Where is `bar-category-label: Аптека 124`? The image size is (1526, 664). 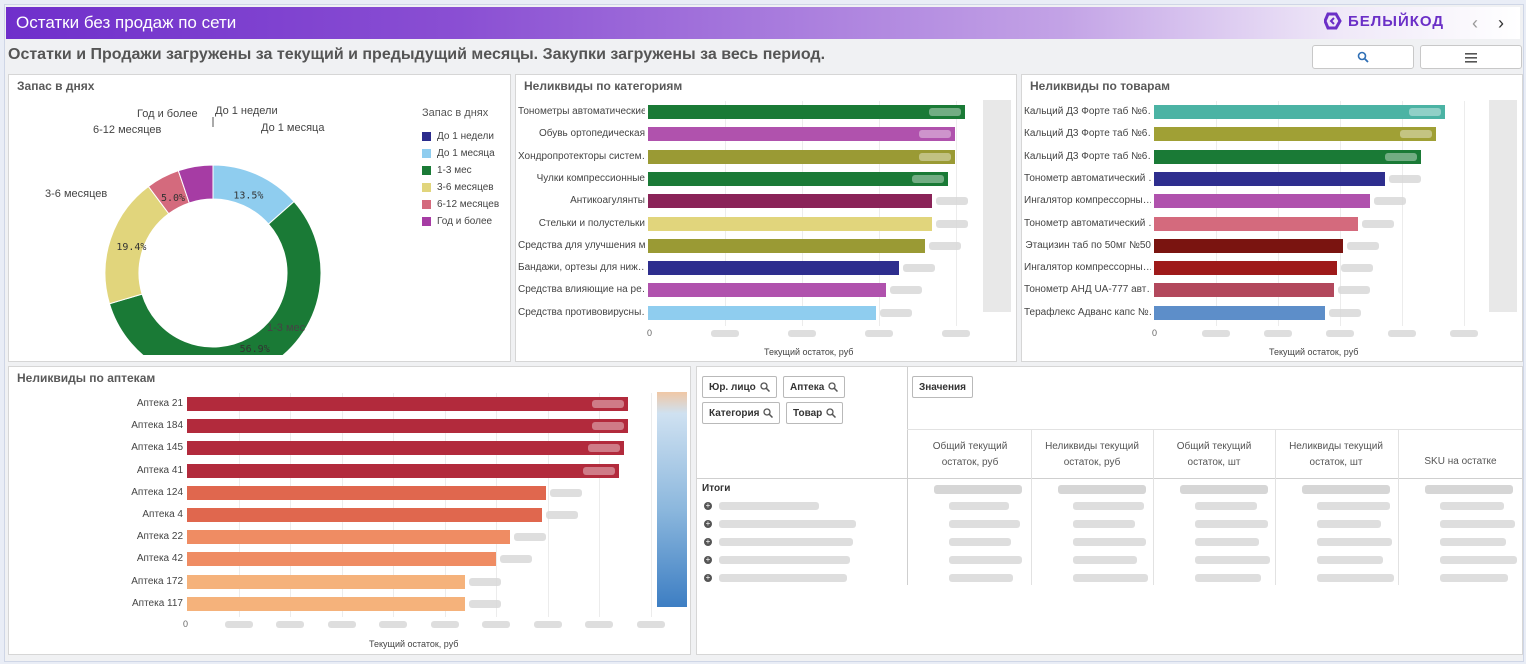
bar-category-label: Аптека 124 is located at coordinates (157, 492).